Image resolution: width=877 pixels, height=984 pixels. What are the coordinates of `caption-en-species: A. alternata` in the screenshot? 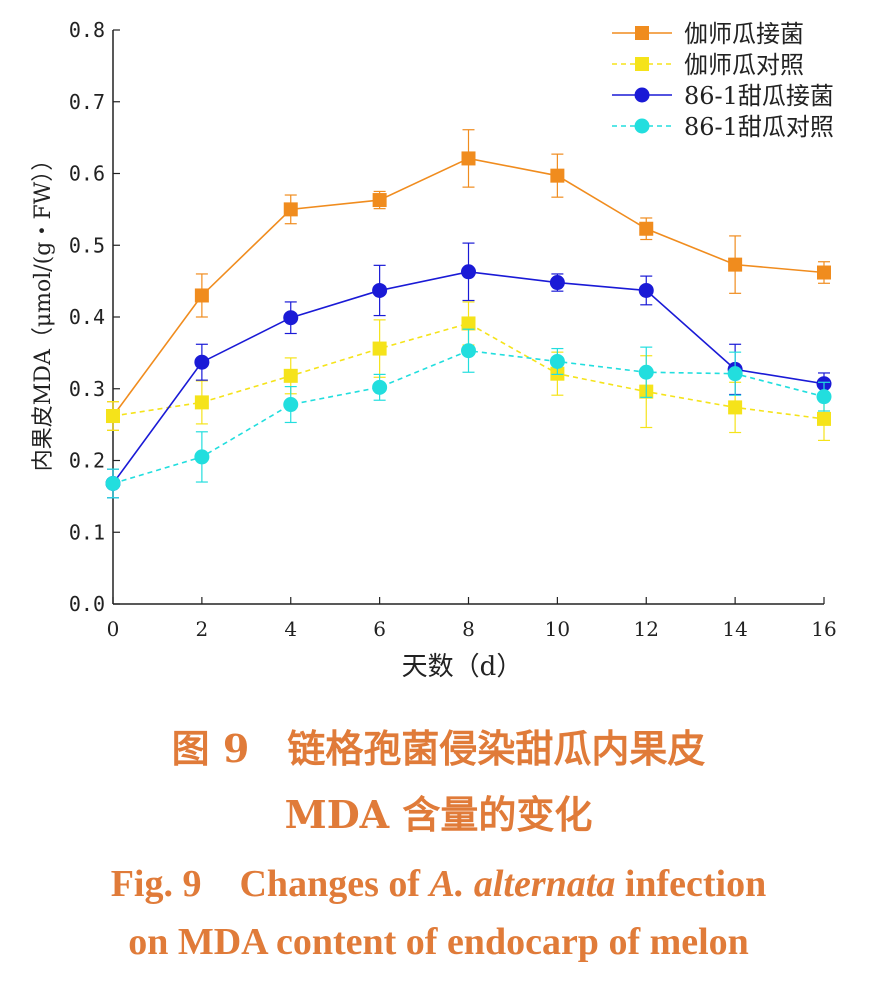 It's located at (522, 884).